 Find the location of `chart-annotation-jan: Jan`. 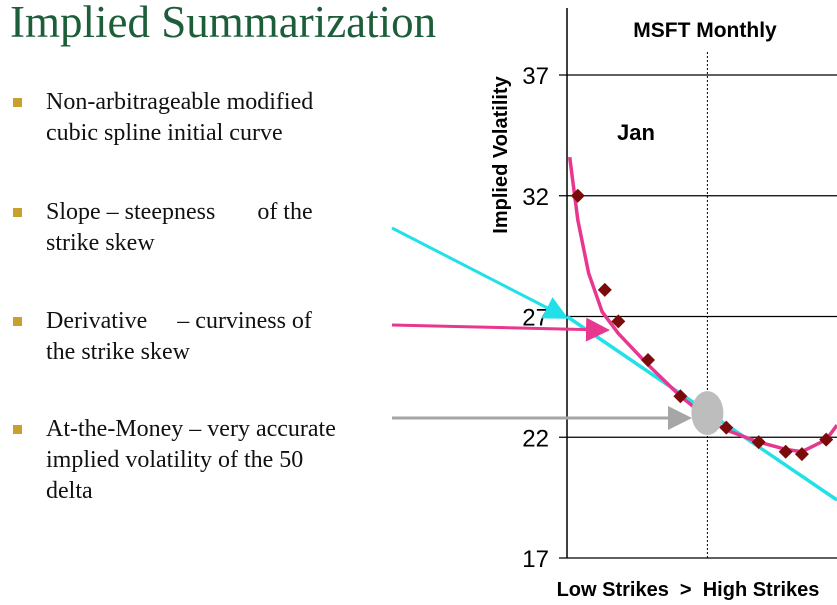

chart-annotation-jan: Jan is located at coordinates (636, 132).